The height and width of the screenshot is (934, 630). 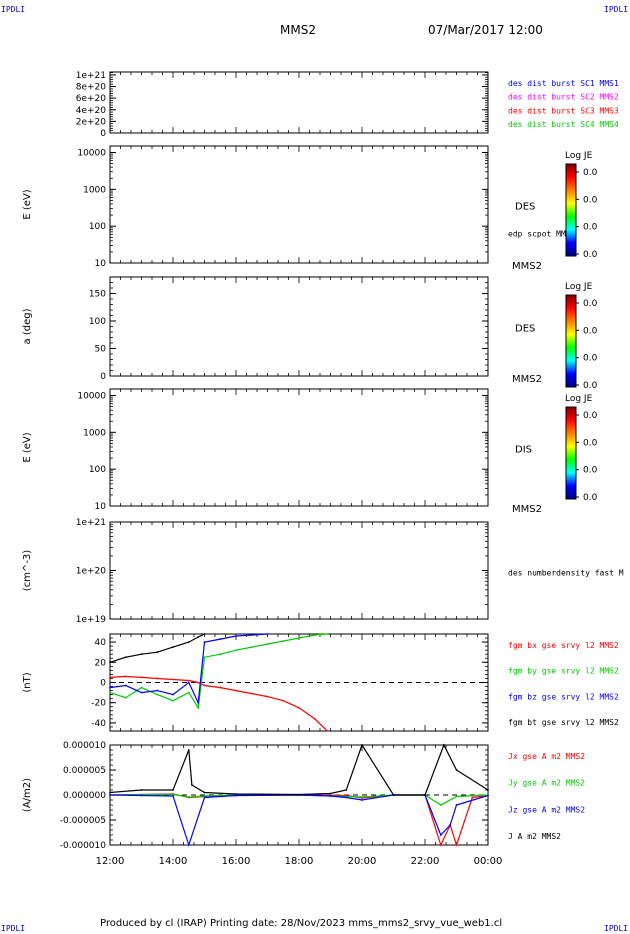 What do you see at coordinates (83, 821) in the screenshot?
I see `y-tick-label: -0.000005` at bounding box center [83, 821].